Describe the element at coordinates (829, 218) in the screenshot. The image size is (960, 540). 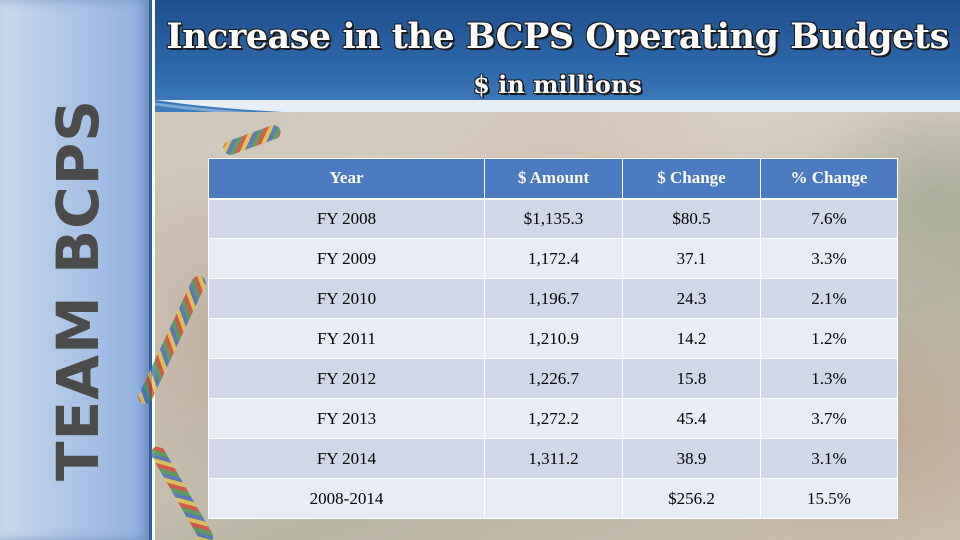
I see `cell-percent-change: 7.6%` at that location.